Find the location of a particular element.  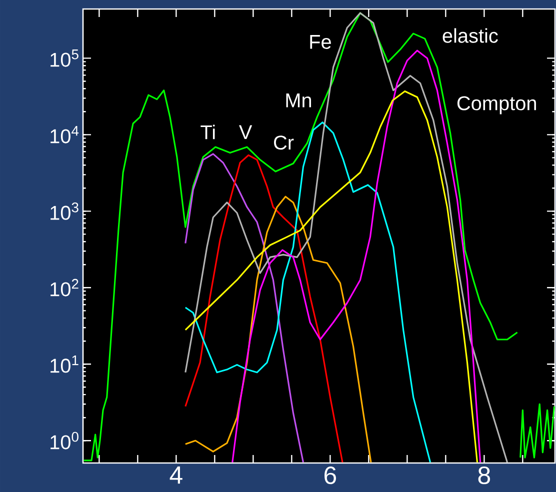

annotation: Compton is located at coordinates (496, 105).